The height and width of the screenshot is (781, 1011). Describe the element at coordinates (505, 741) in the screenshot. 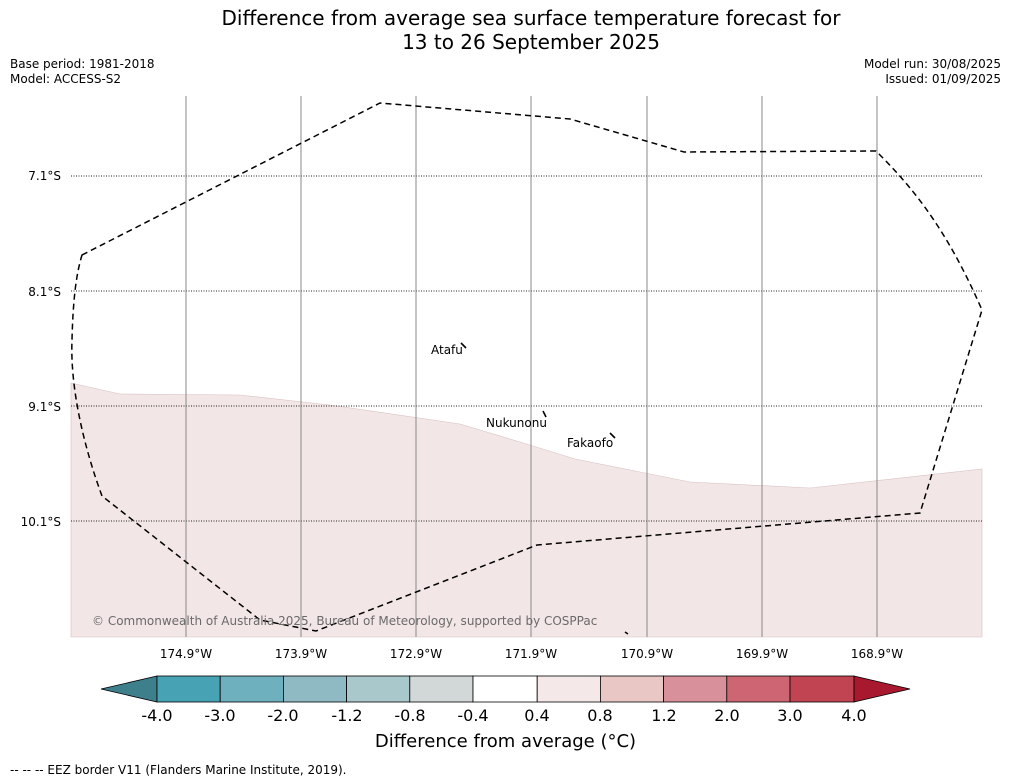

I see `colorbar-title: Difference from average (°C)` at that location.